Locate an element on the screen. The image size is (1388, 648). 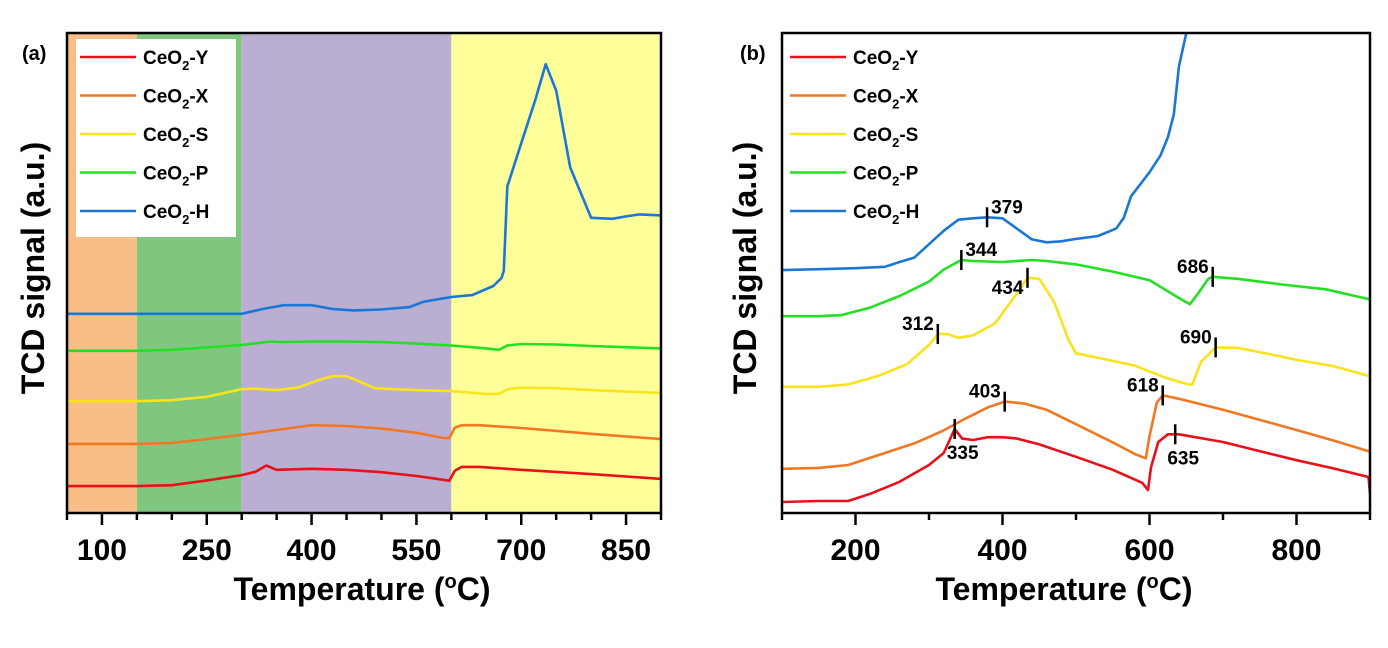
x-axis: 200 400 600 800 is located at coordinates (1076, 540).